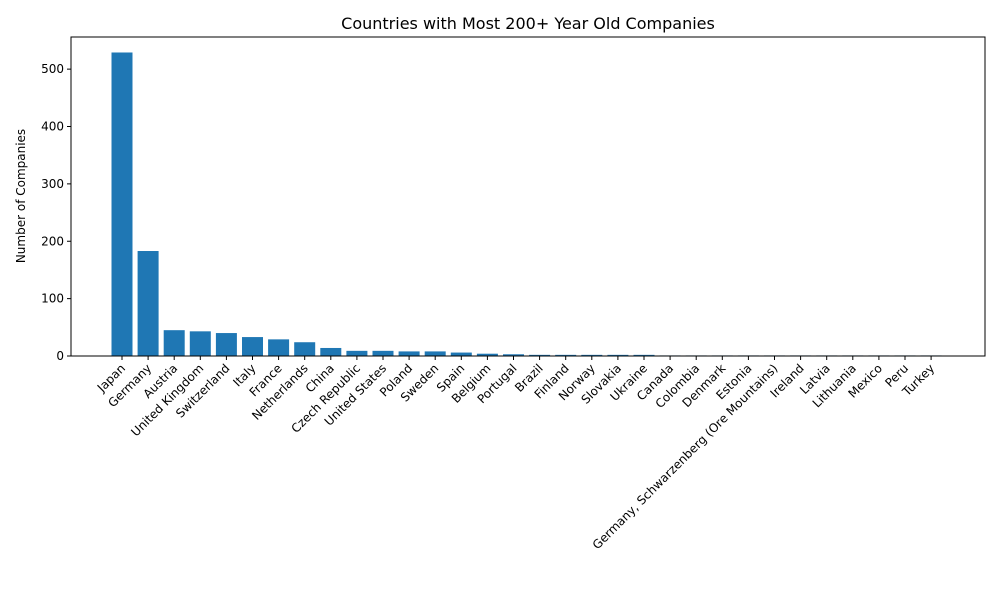  What do you see at coordinates (566, 355) in the screenshot?
I see `bar-finland` at bounding box center [566, 355].